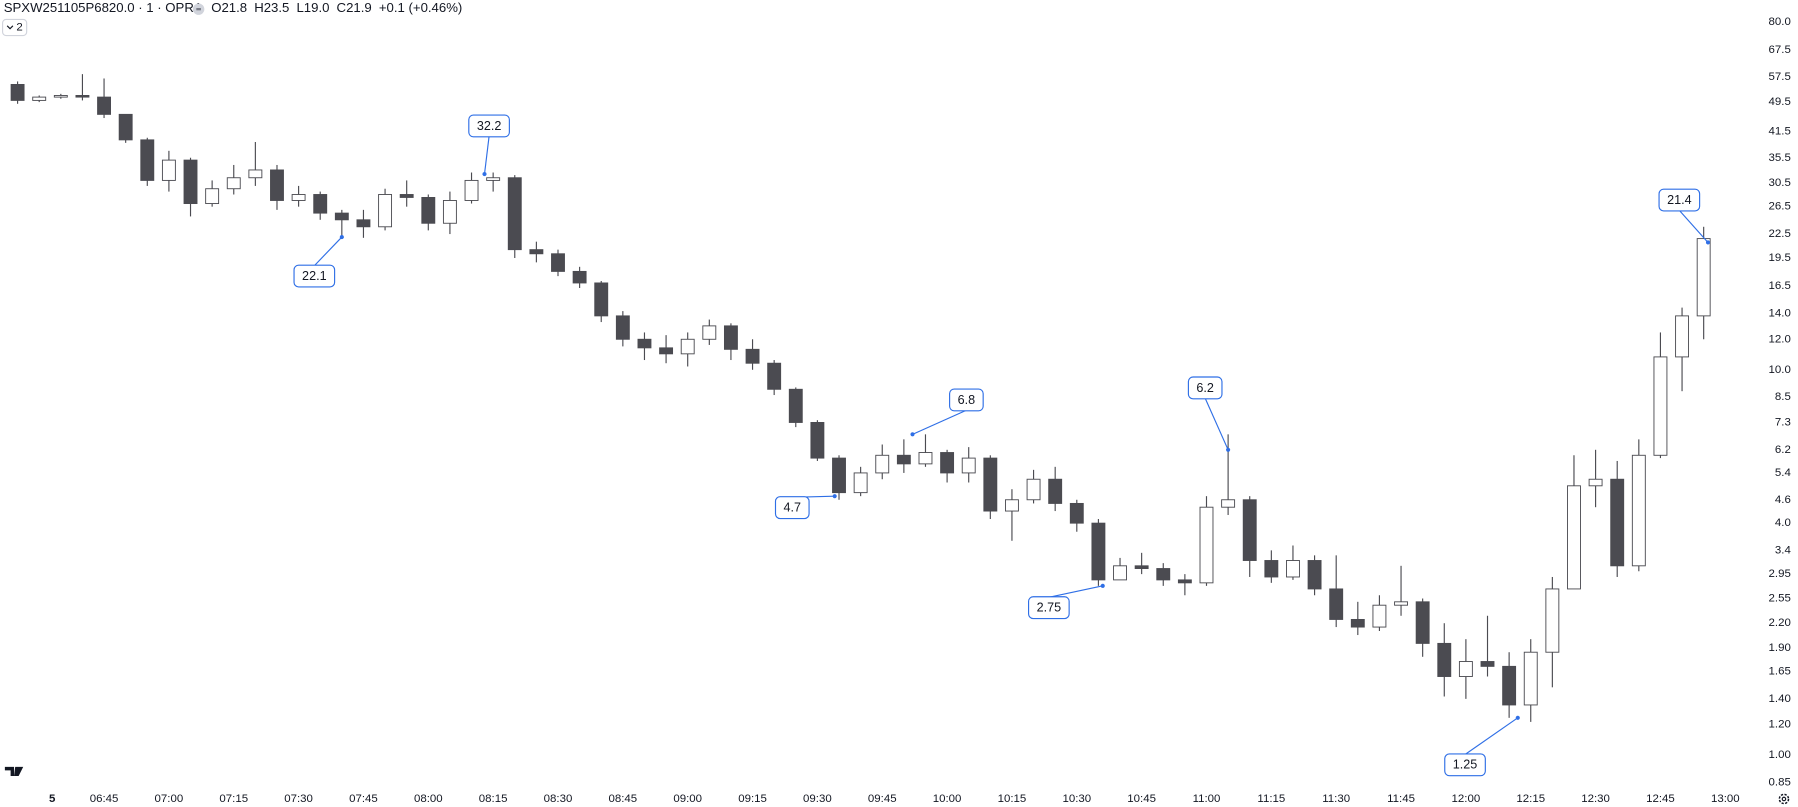 The width and height of the screenshot is (1798, 807). I want to click on x-tick-label: 07:15, so click(233, 799).